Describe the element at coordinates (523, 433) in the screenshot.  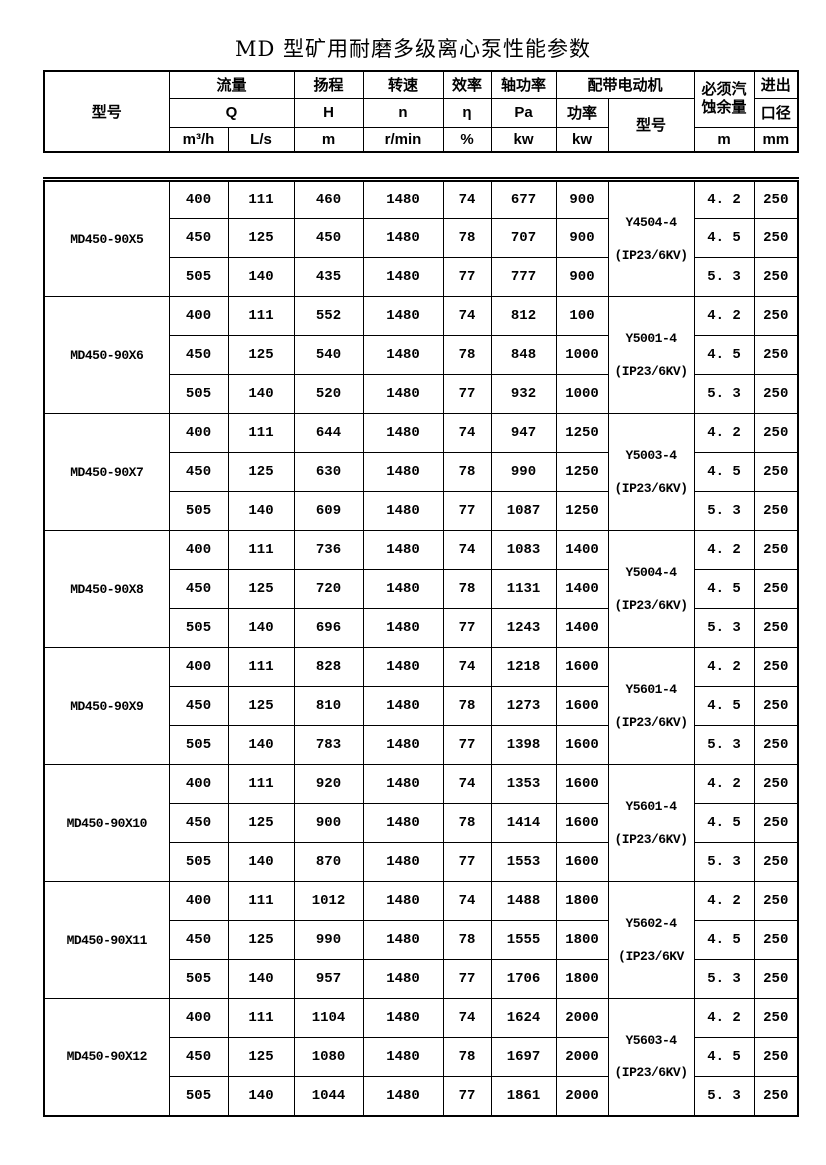
I see `cell-shaft-power: 947` at that location.